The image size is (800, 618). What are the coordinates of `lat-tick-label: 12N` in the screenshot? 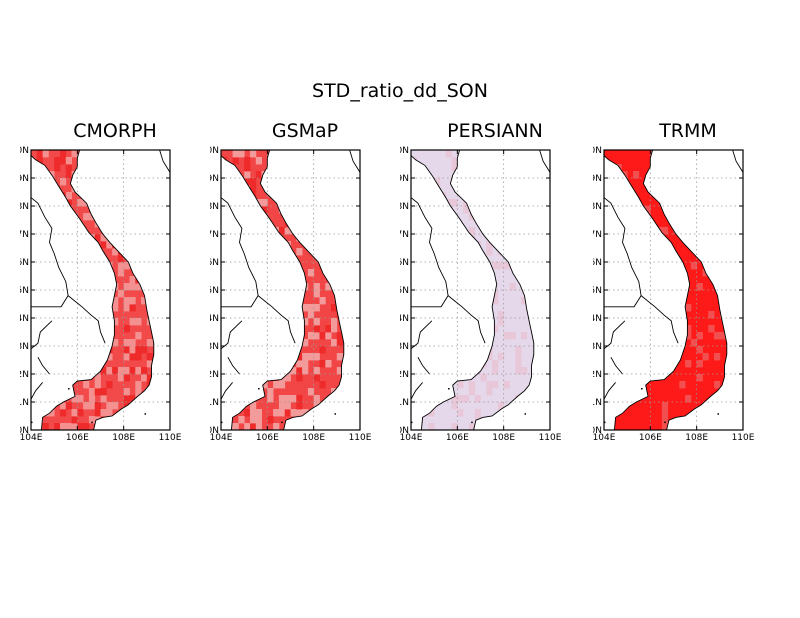 It's located at (404, 375).